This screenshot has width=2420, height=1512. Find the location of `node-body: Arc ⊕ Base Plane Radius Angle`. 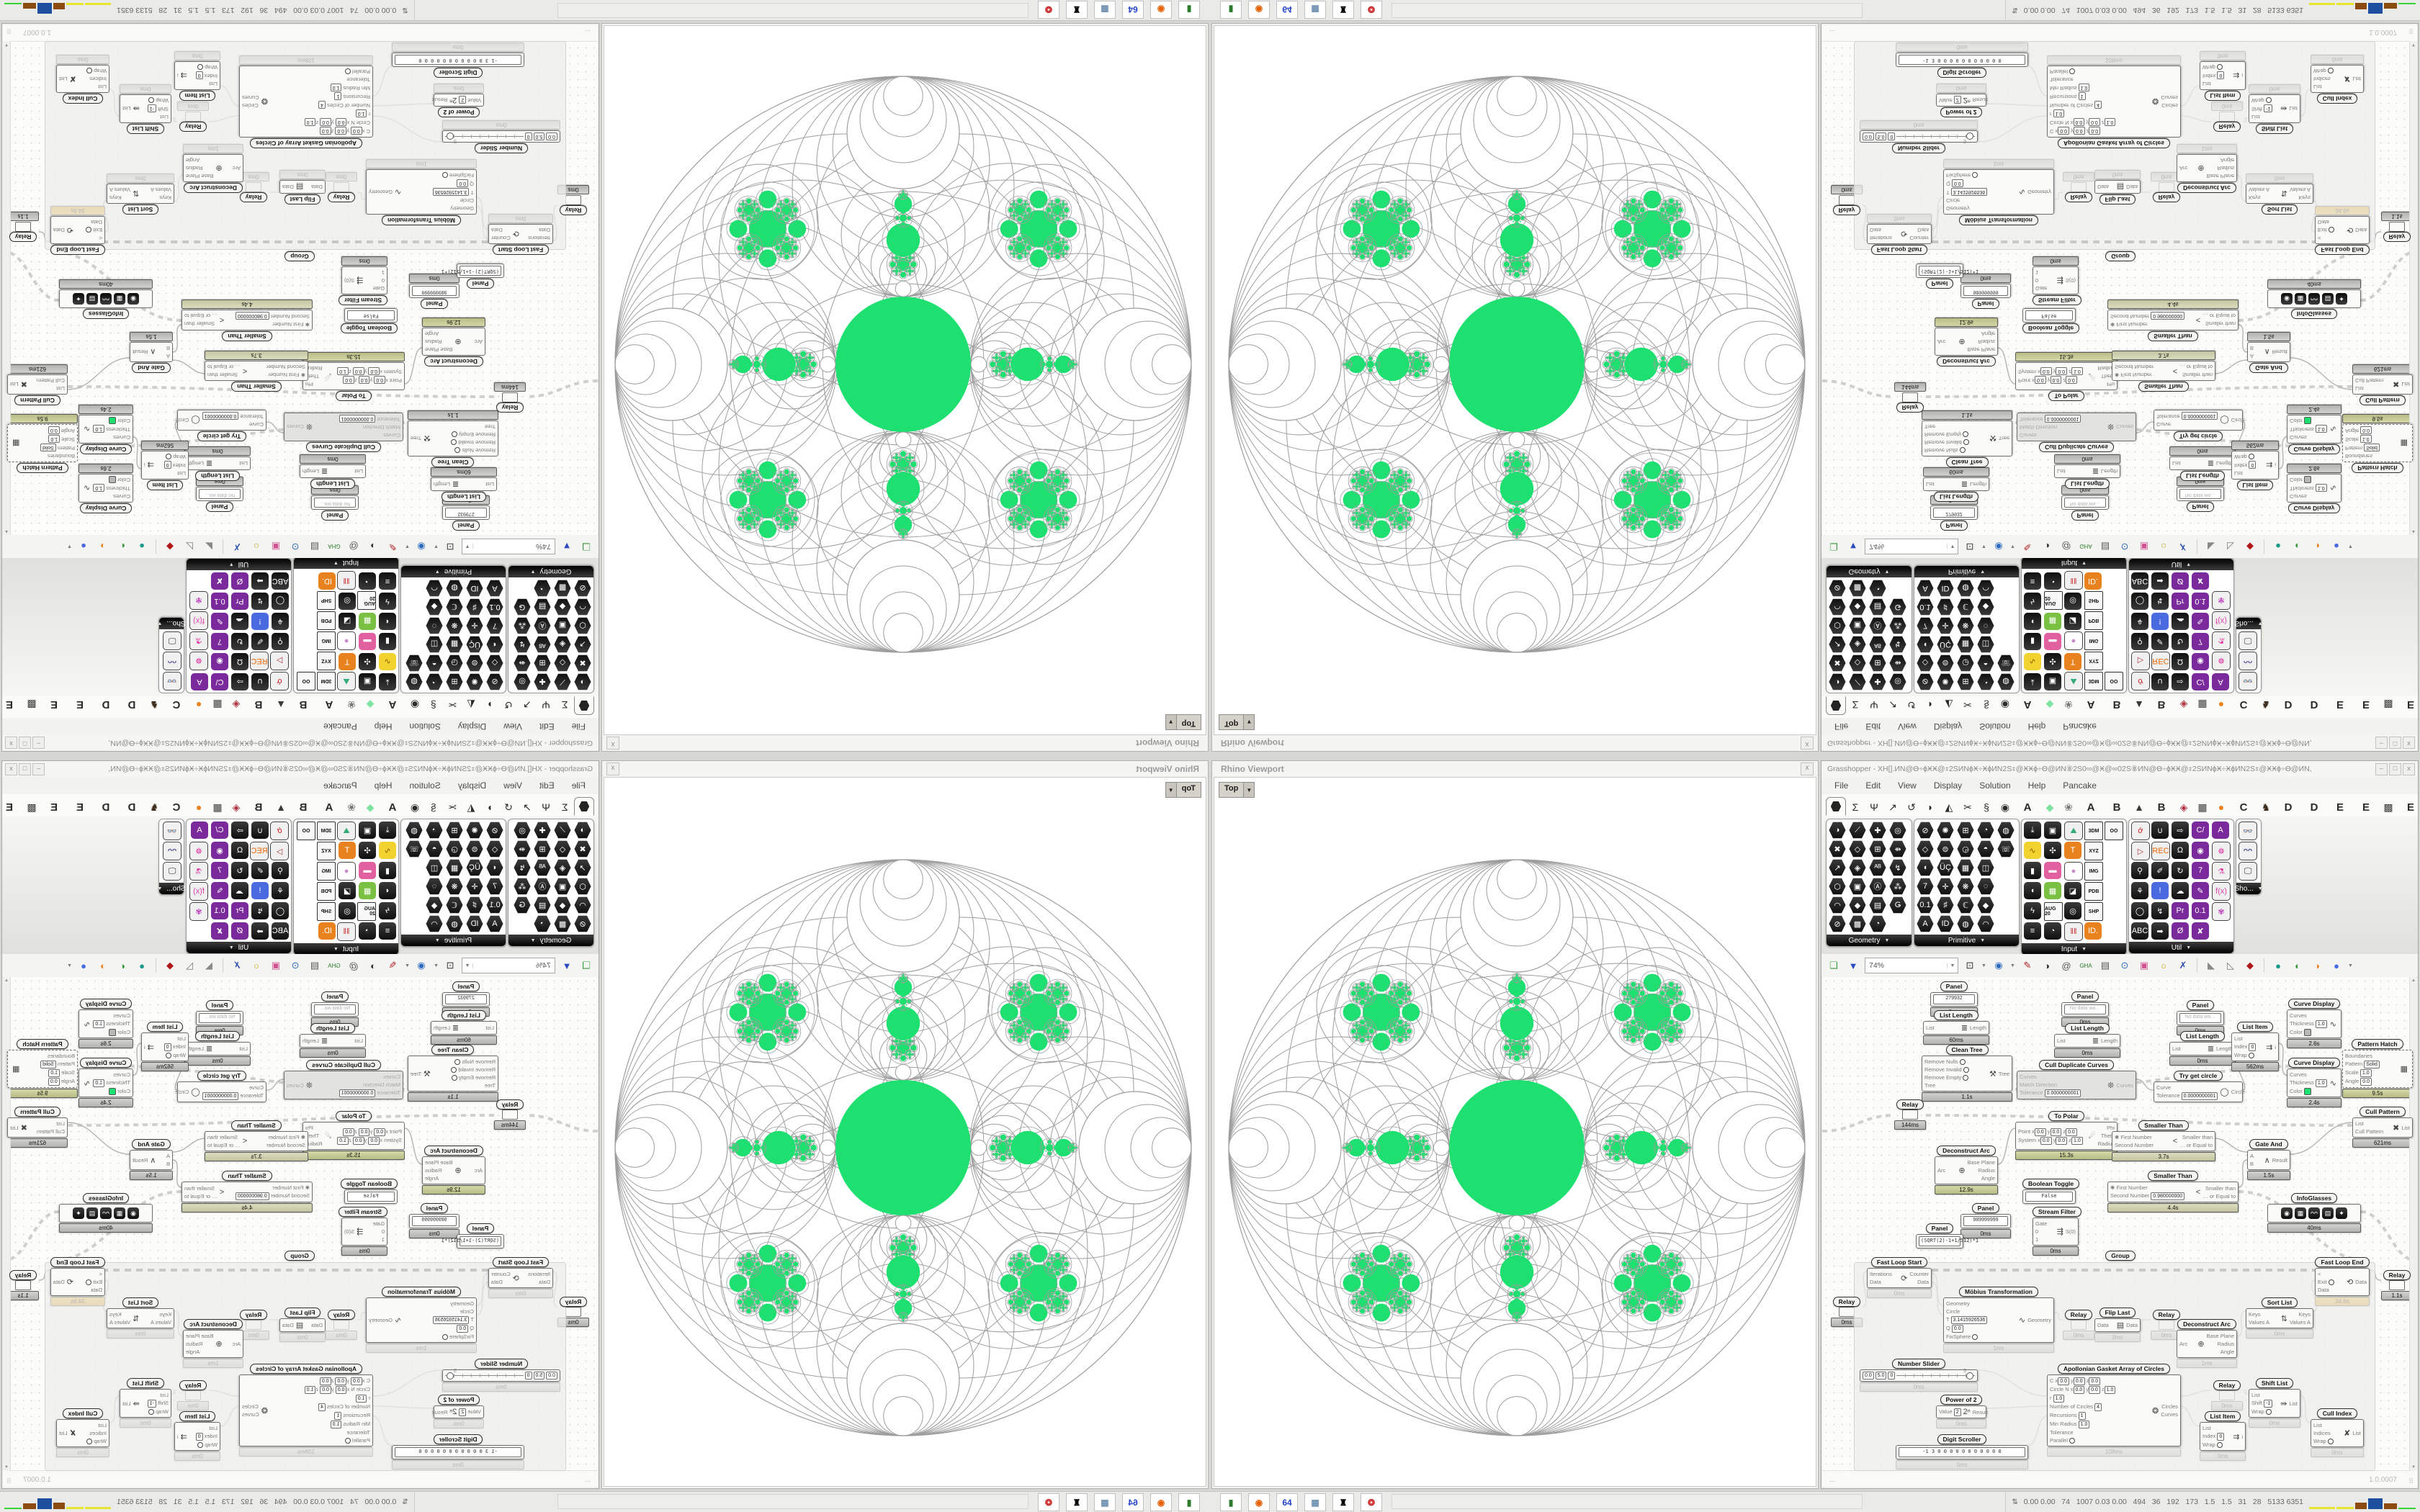

node-body: Arc ⊕ Base Plane Radius Angle is located at coordinates (453, 1170).